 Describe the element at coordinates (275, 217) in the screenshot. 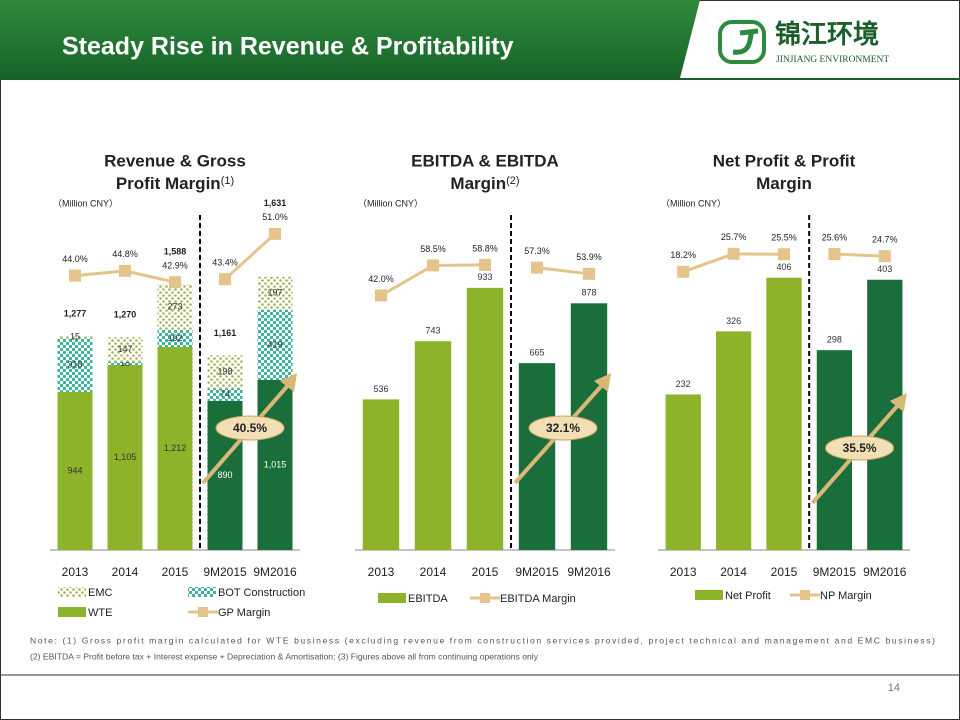

I see `margin-label: 51.0%` at that location.